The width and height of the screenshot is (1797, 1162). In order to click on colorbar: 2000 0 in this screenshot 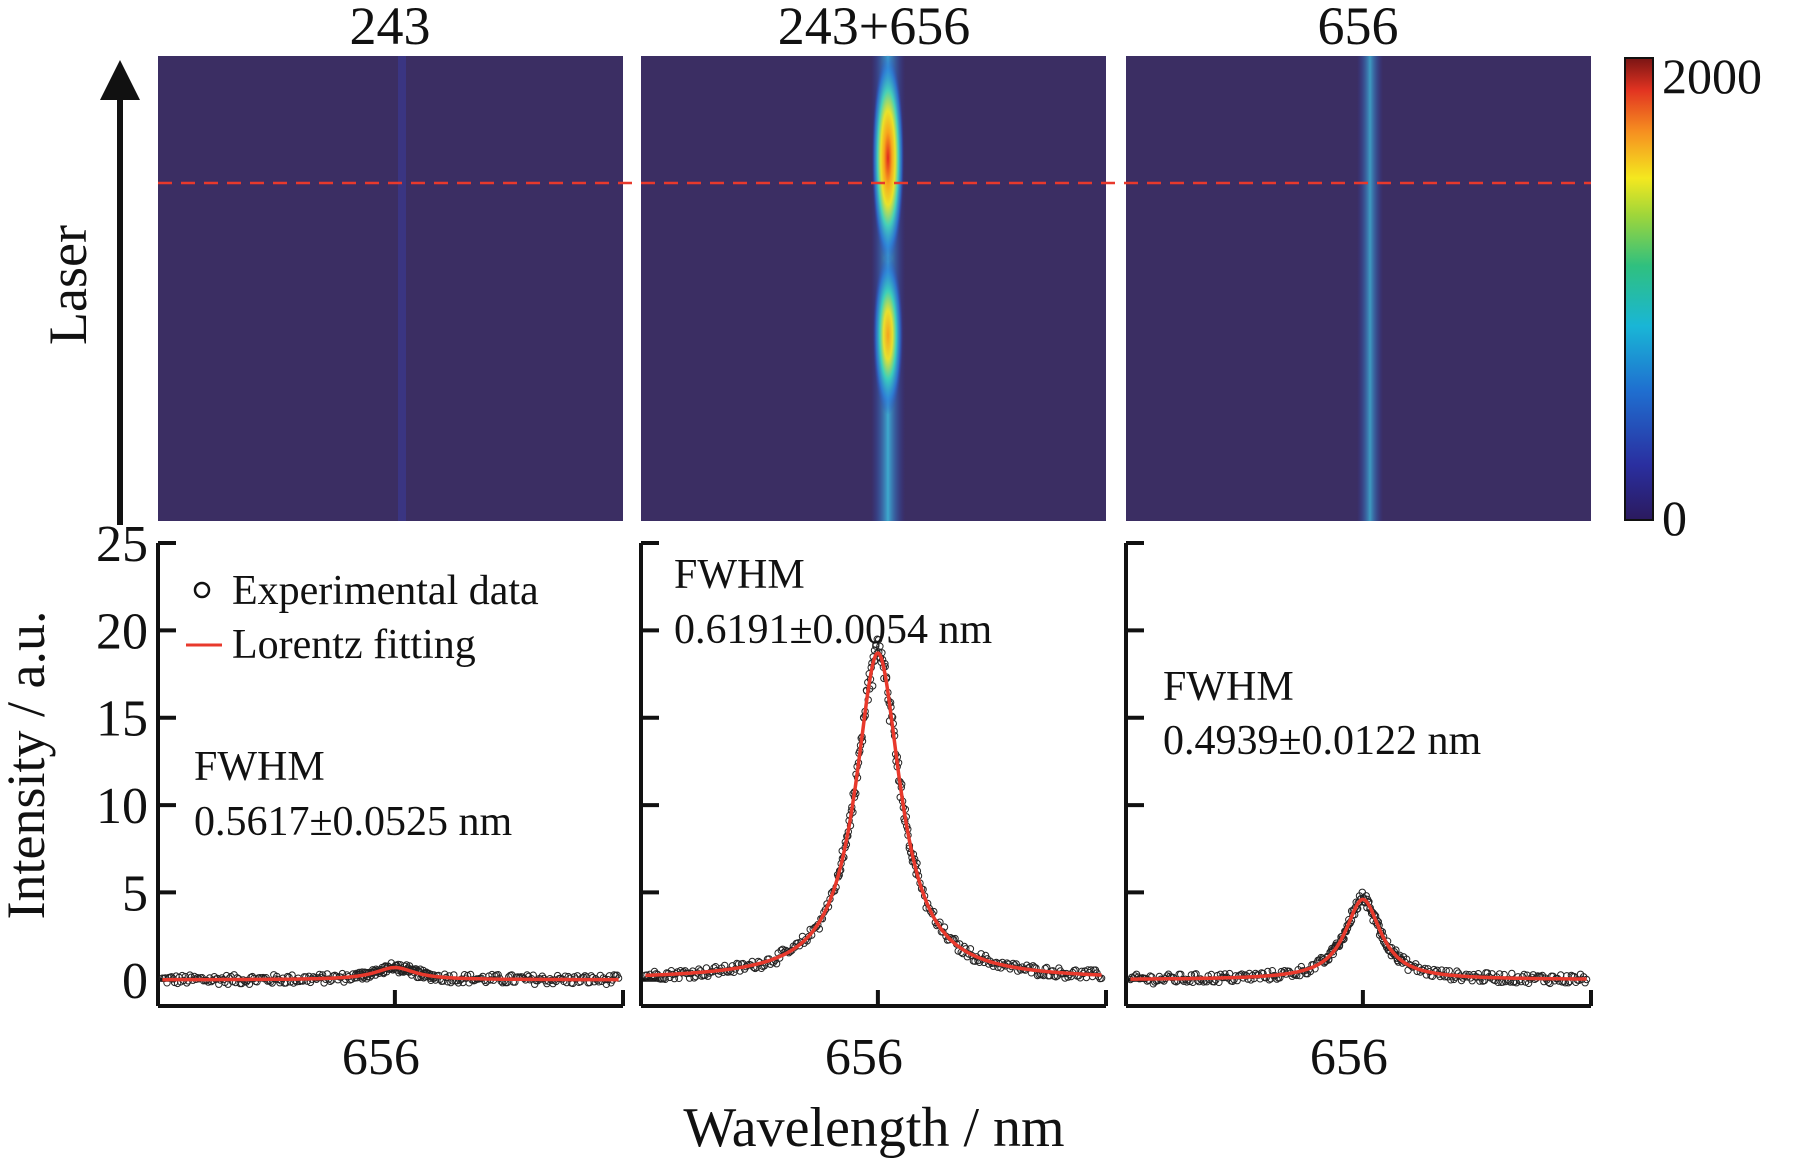, I will do `click(1693, 297)`.